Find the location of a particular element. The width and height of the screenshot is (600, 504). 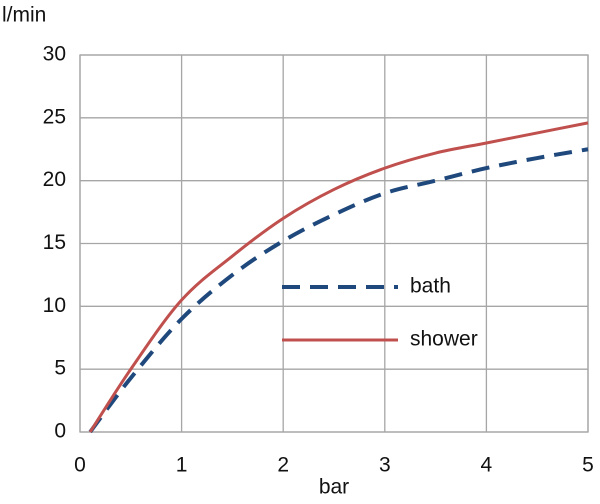

x-axis-label: bar is located at coordinates (334, 487).